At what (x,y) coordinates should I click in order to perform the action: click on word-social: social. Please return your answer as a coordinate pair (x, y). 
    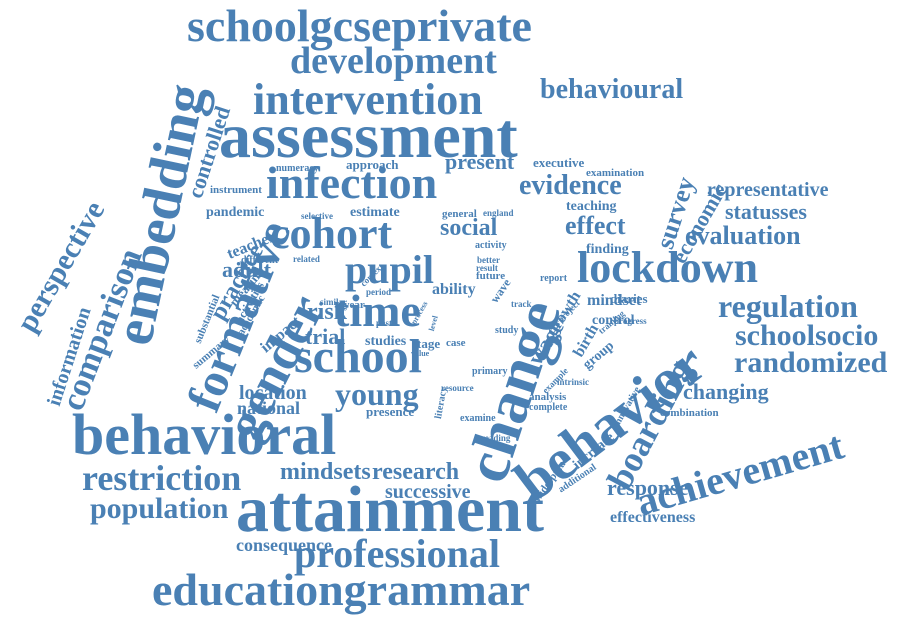
    Looking at the image, I should click on (469, 228).